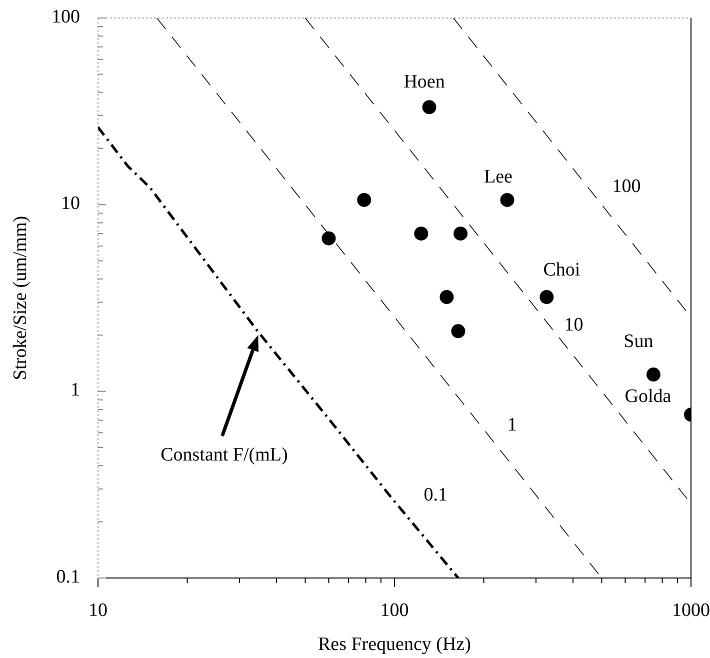  I want to click on annotation: 1, so click(512, 425).